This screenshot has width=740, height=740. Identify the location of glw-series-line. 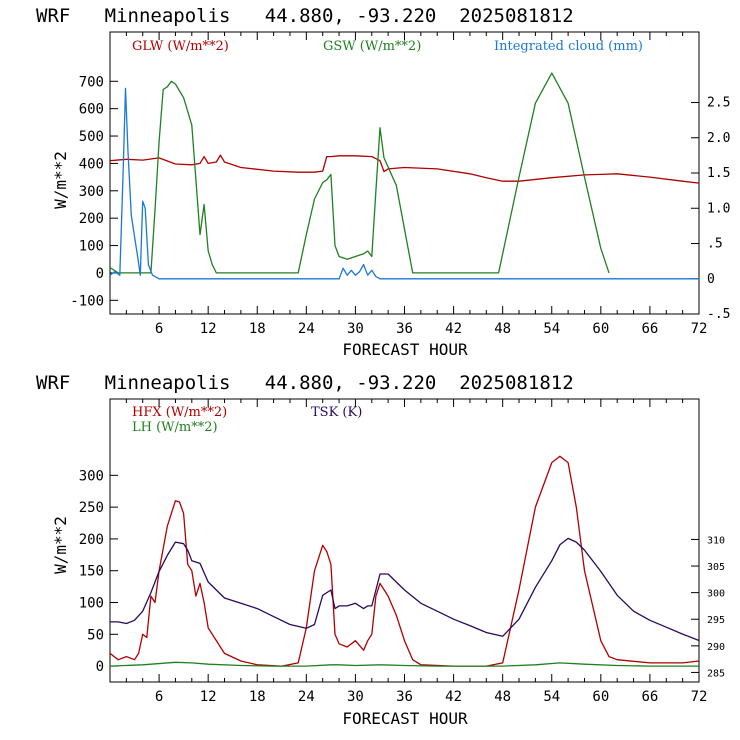
(404, 169).